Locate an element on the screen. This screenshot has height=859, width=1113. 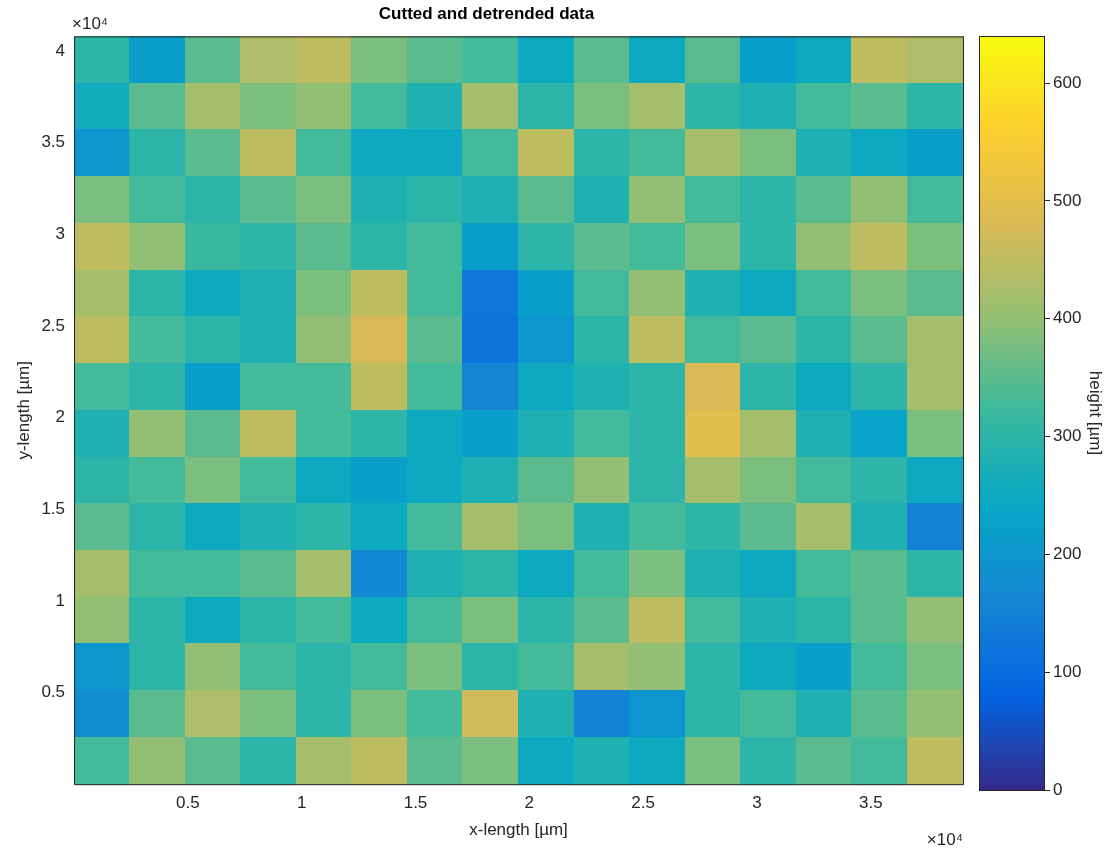
y-tick-label: 2 is located at coordinates (60, 417).